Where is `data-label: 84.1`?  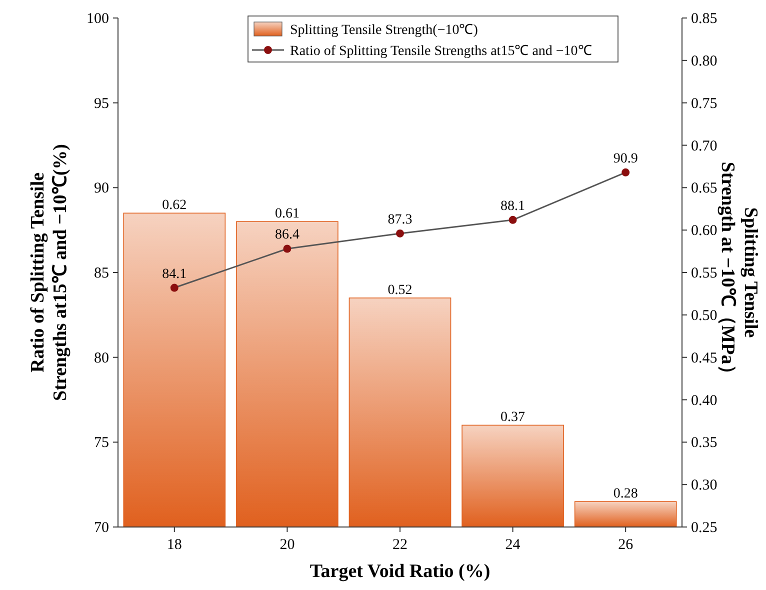 data-label: 84.1 is located at coordinates (174, 274).